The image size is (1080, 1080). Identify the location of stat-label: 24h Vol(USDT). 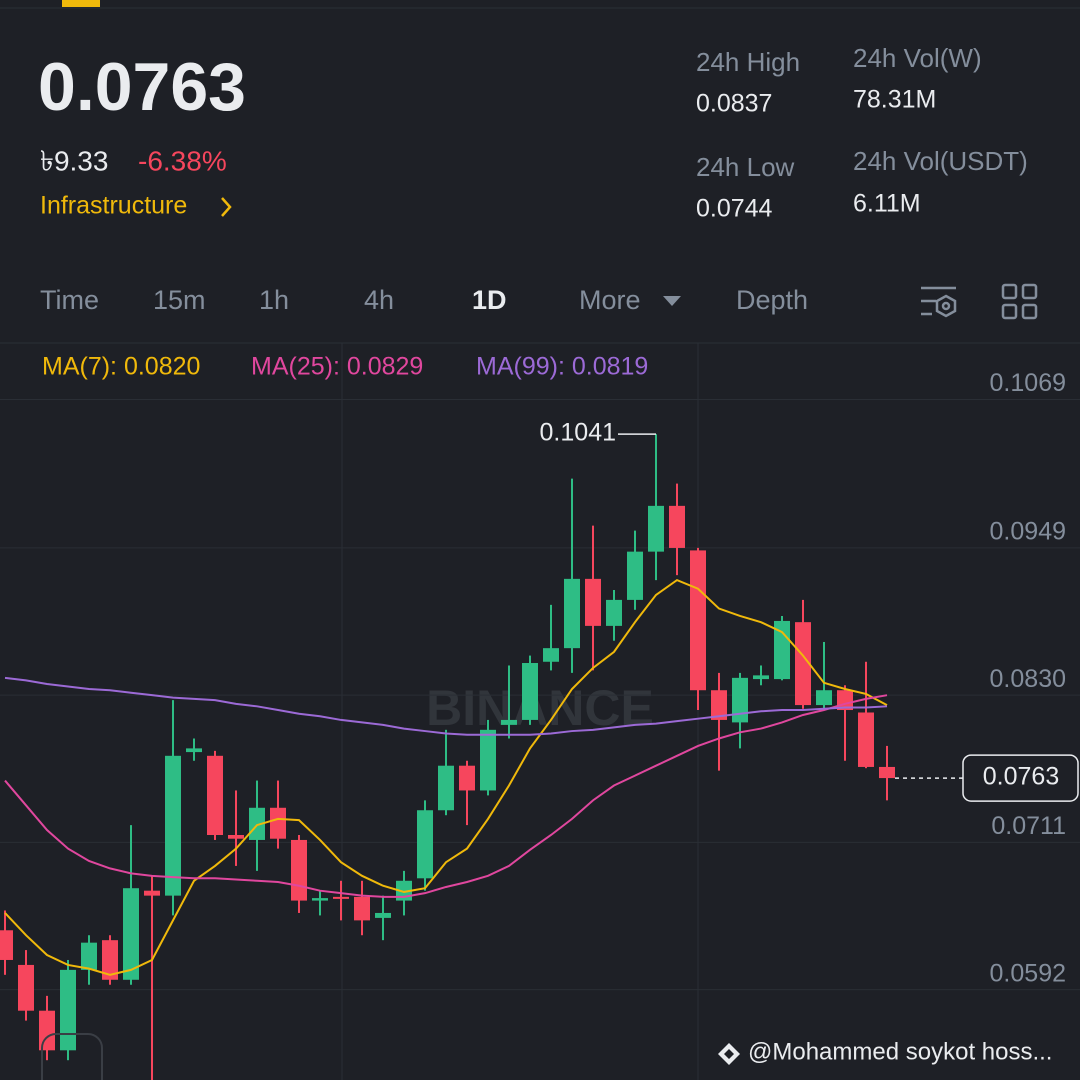
(940, 161).